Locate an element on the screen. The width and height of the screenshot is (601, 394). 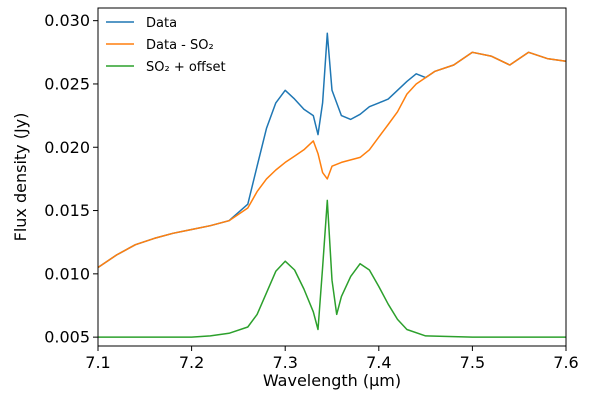
x-tick-label: 7.4 is located at coordinates (378, 362).